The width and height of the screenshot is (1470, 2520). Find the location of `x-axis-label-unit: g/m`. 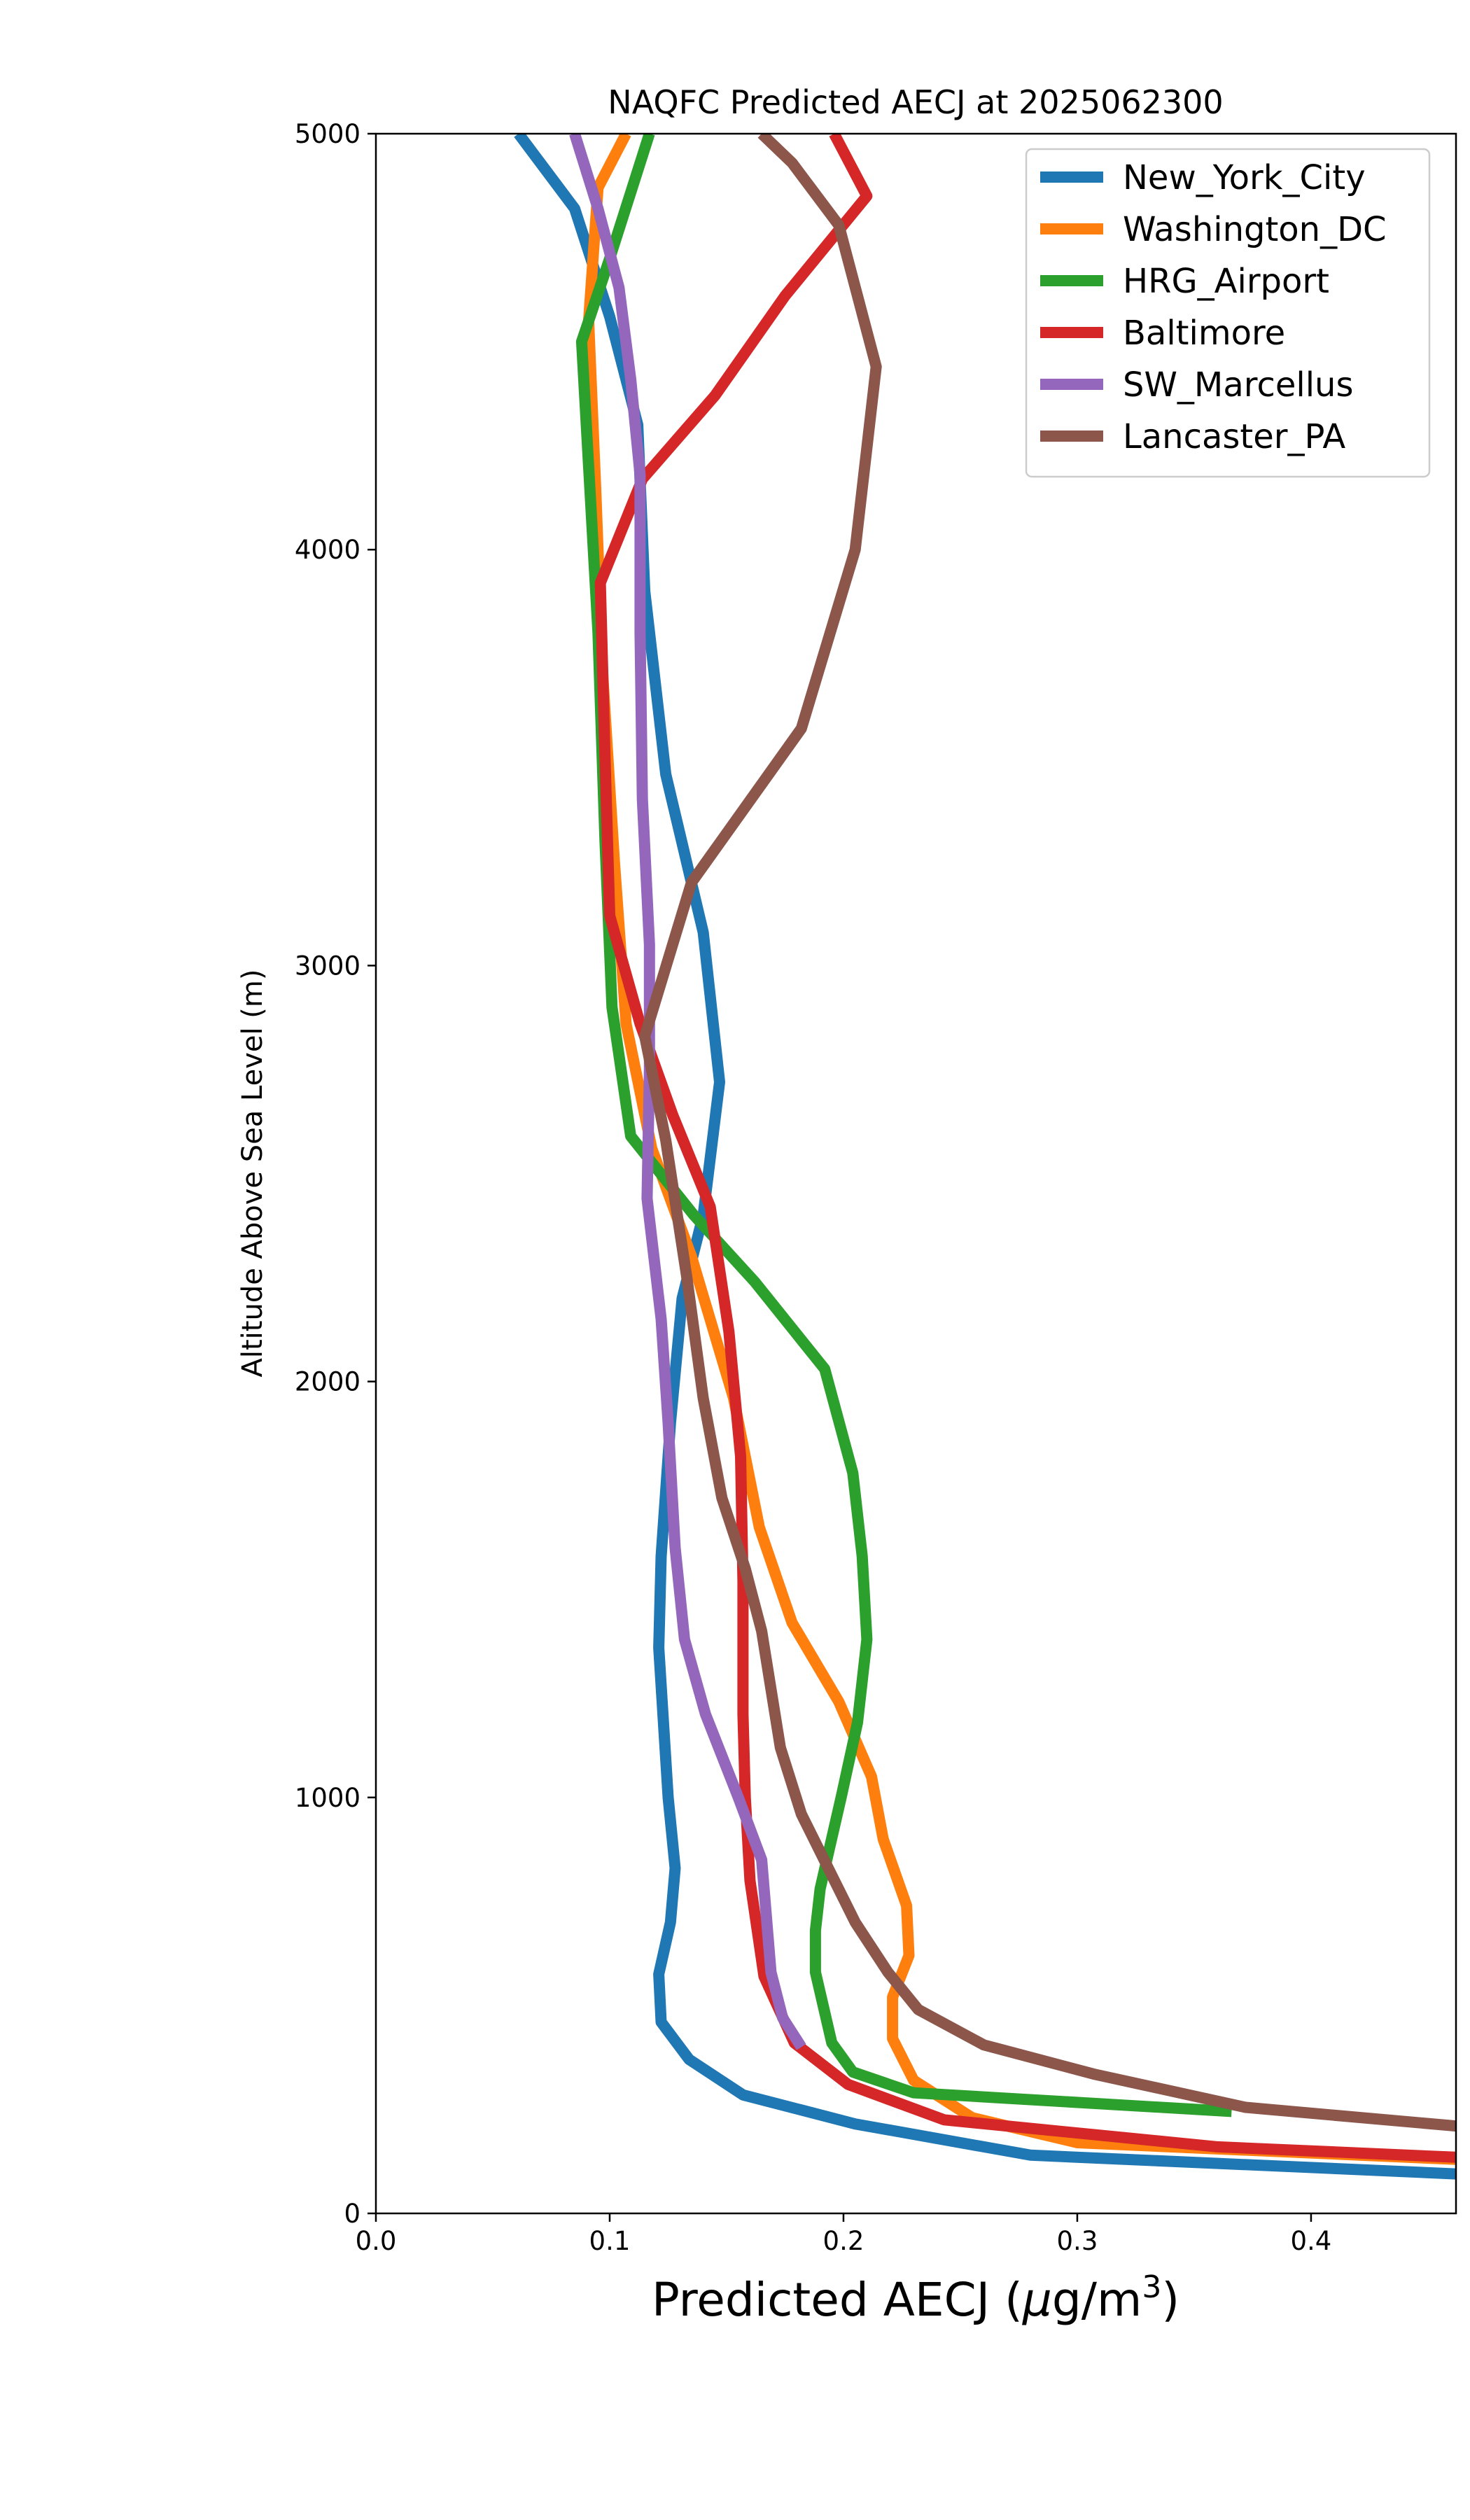

x-axis-label-unit: g/m is located at coordinates (1097, 2300).